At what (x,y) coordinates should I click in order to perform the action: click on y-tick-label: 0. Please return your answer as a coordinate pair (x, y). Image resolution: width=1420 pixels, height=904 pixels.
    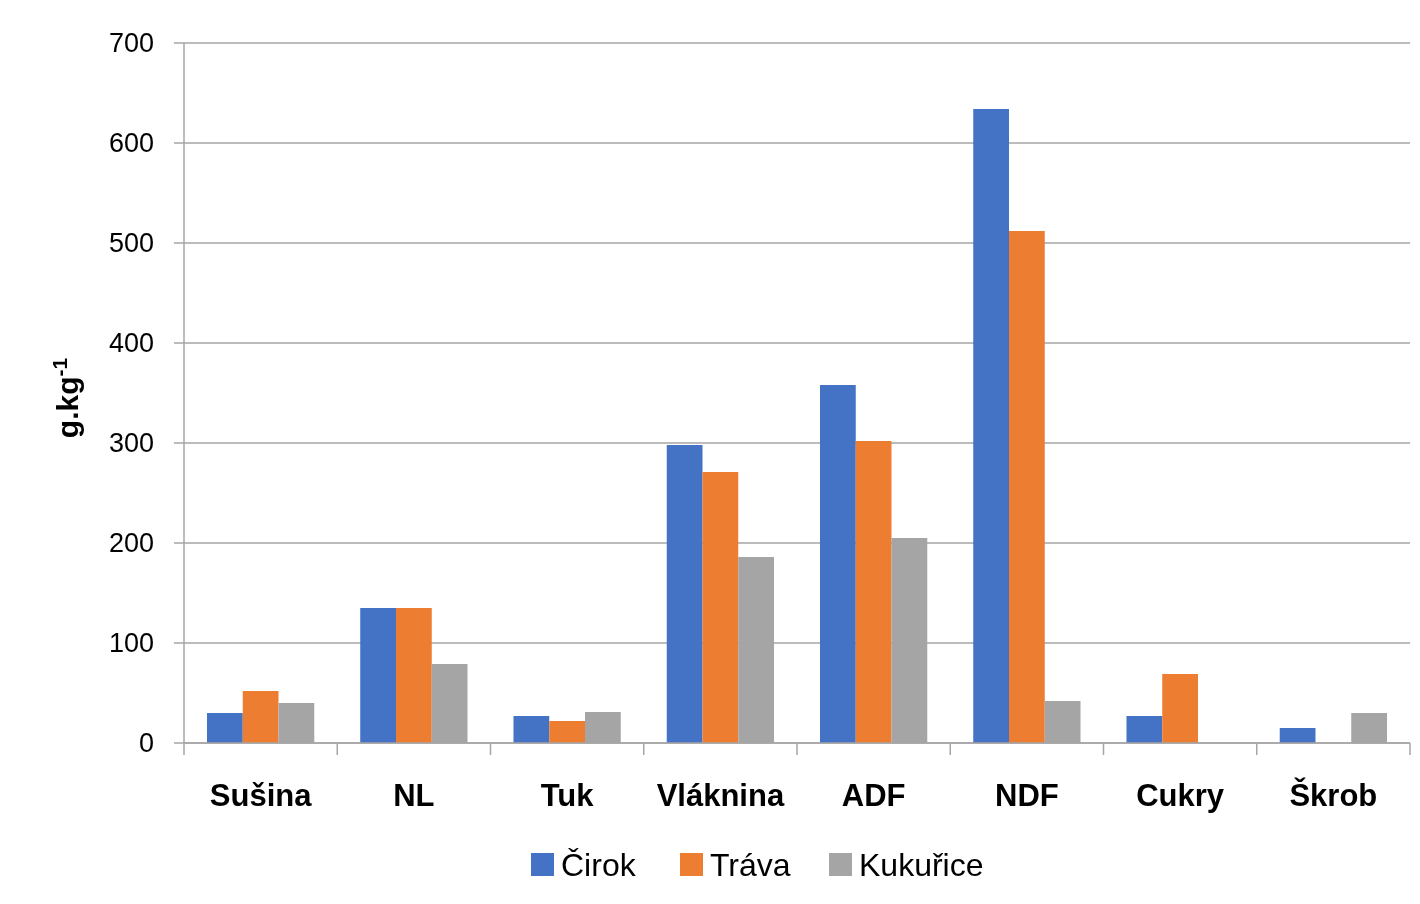
    Looking at the image, I should click on (146, 743).